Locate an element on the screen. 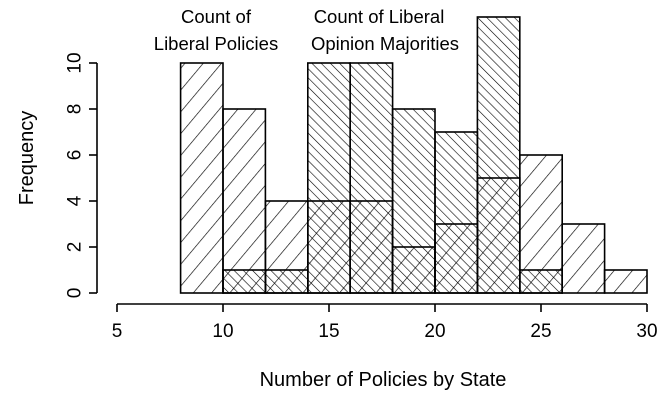  x-tick-label: 5 is located at coordinates (117, 331).